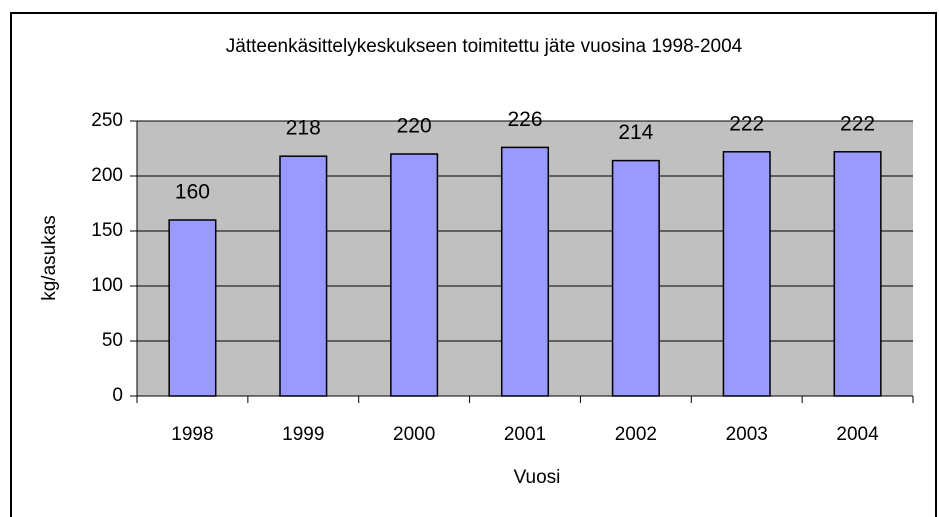 This screenshot has height=517, width=939. What do you see at coordinates (107, 230) in the screenshot?
I see `y-tick-label: 150` at bounding box center [107, 230].